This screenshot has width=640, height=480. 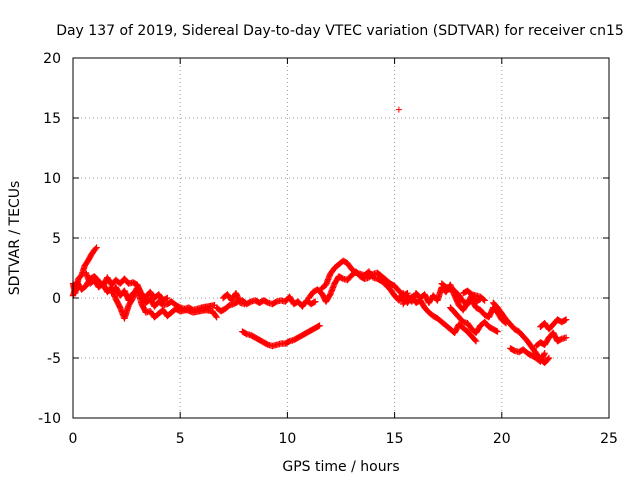 What do you see at coordinates (52, 179) in the screenshot?
I see `y-tick-label: 10` at bounding box center [52, 179].